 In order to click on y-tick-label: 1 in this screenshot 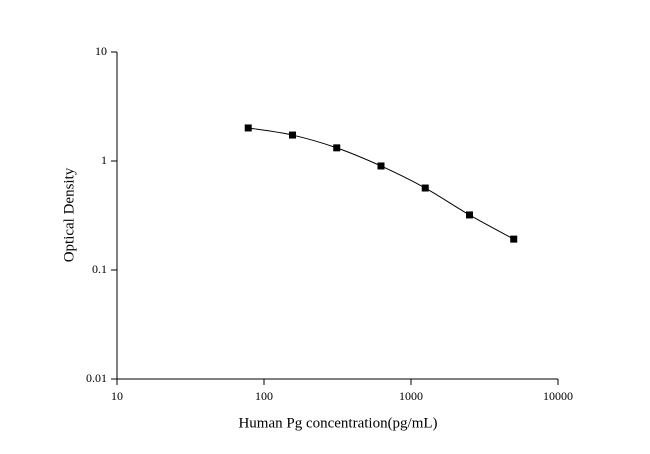, I will do `click(104, 160)`.